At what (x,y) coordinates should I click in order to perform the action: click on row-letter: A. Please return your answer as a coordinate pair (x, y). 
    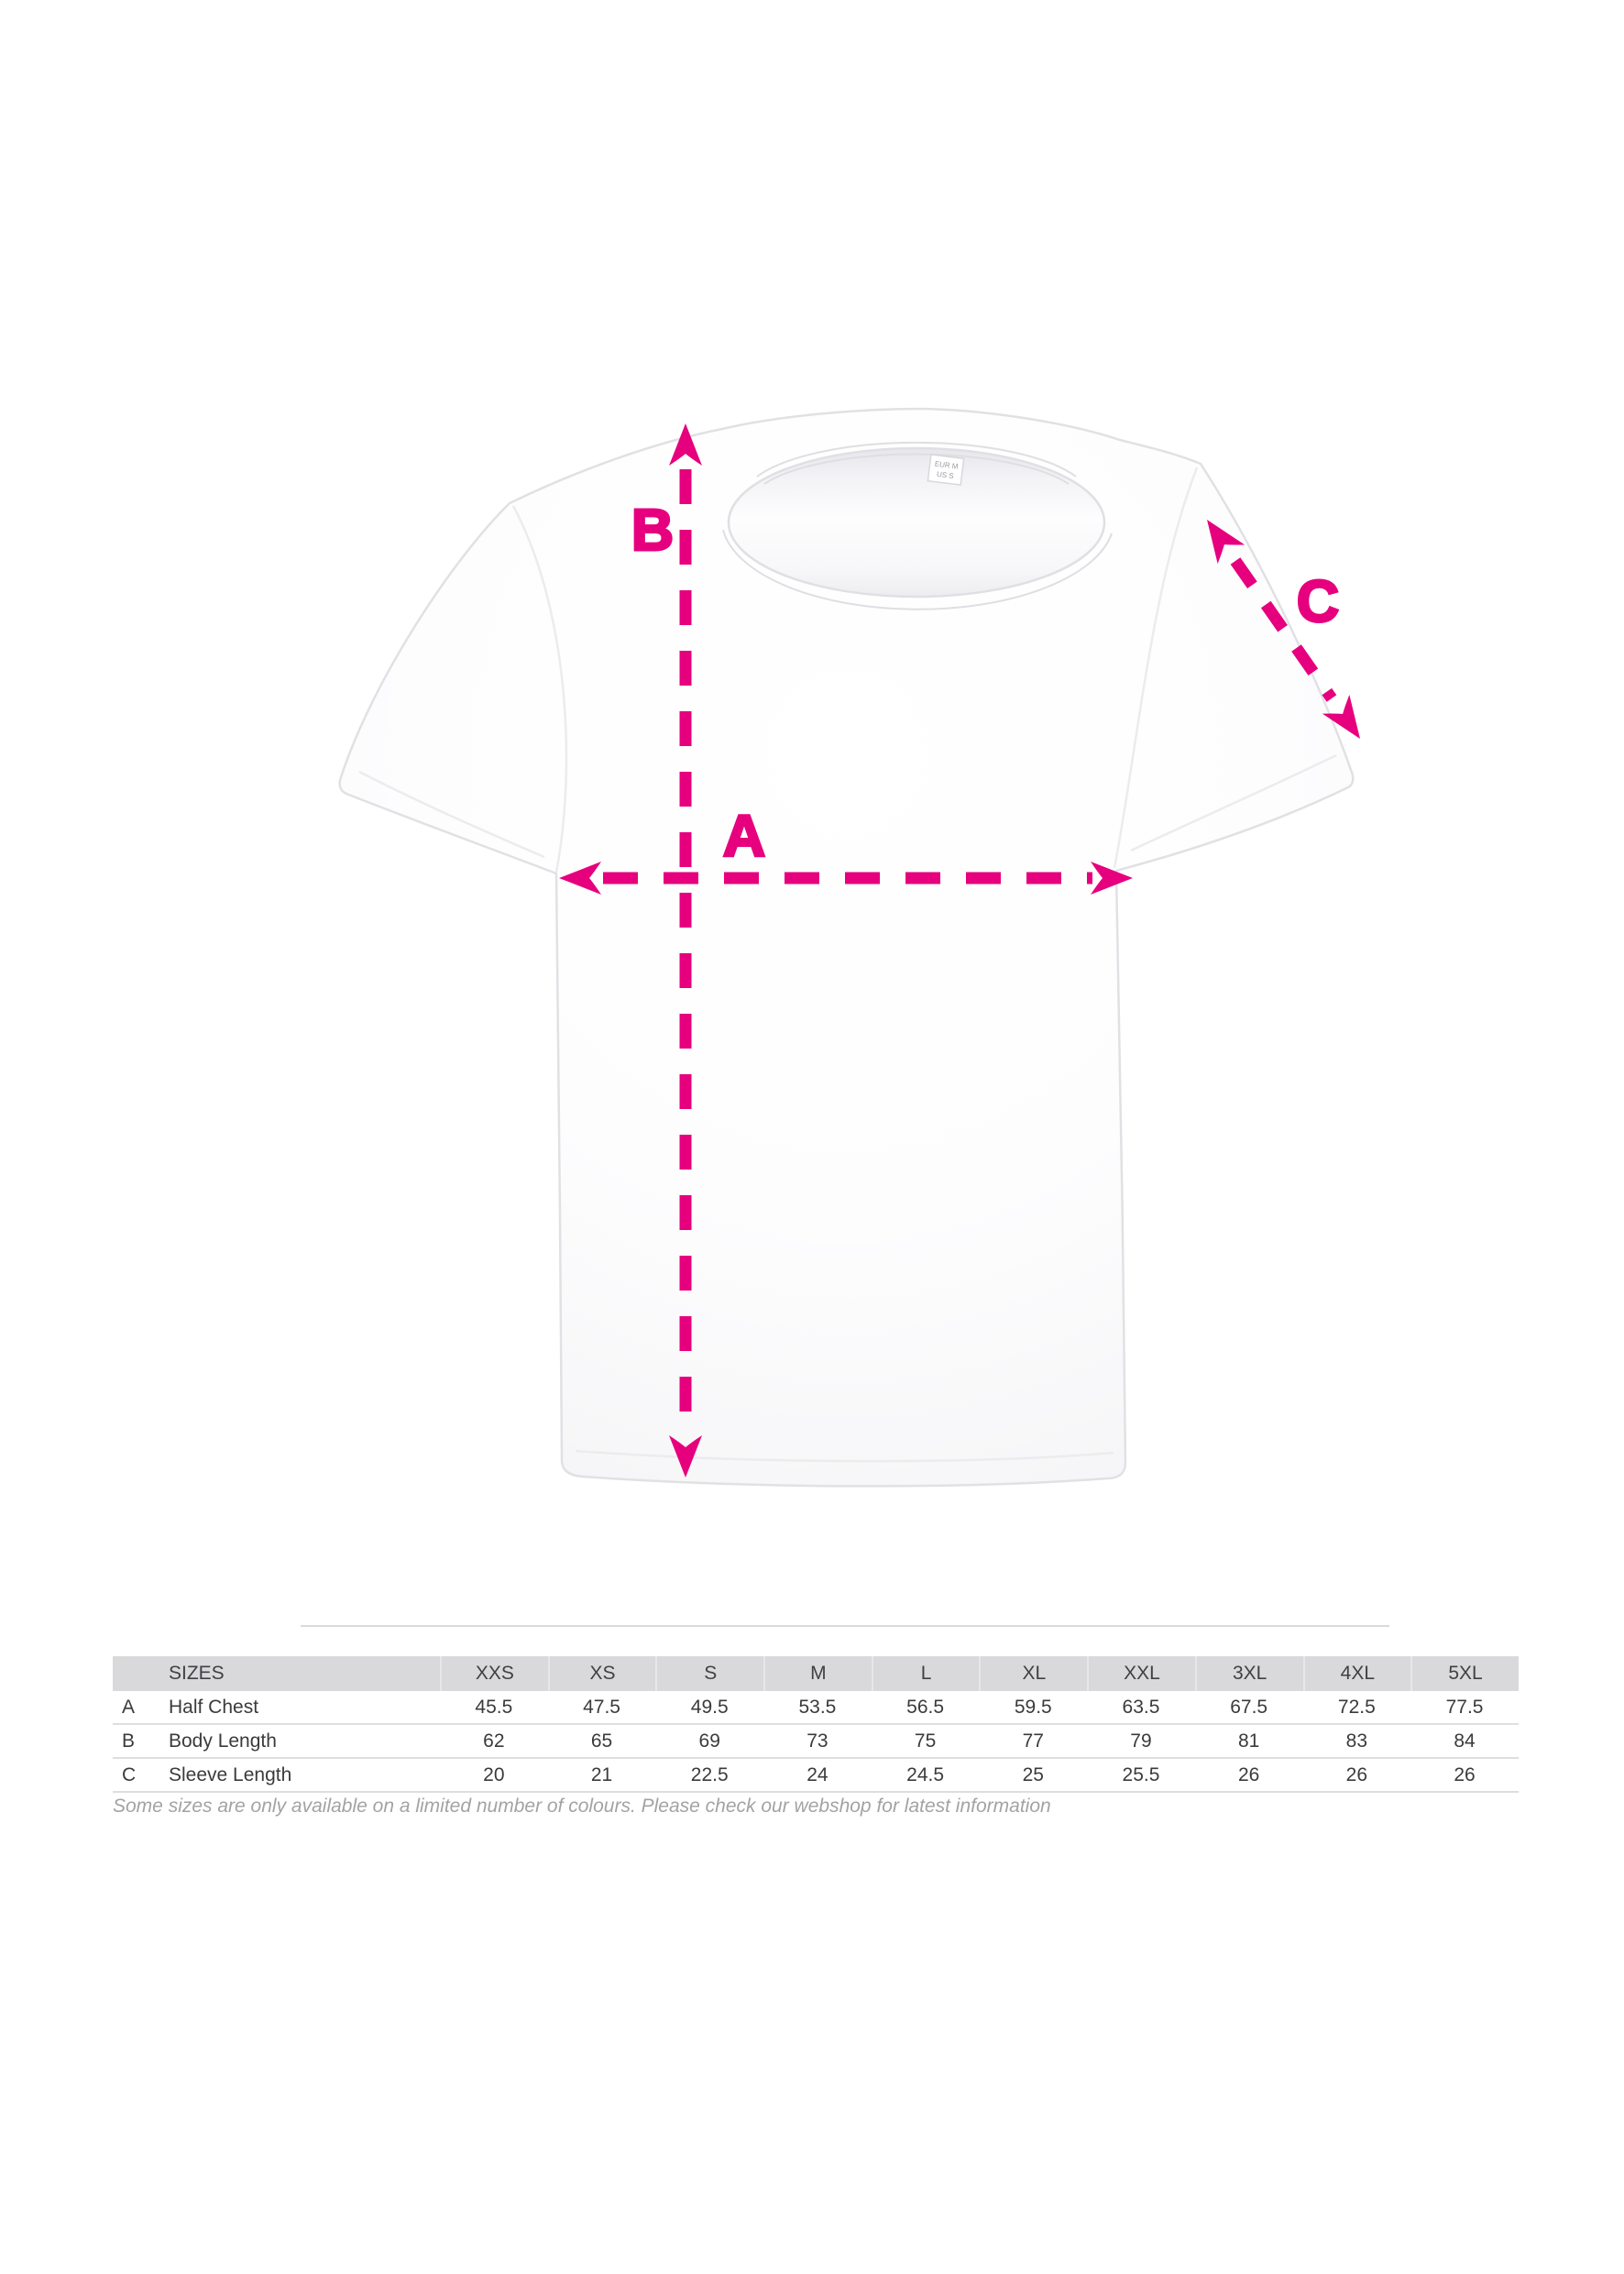
    Looking at the image, I should click on (129, 1707).